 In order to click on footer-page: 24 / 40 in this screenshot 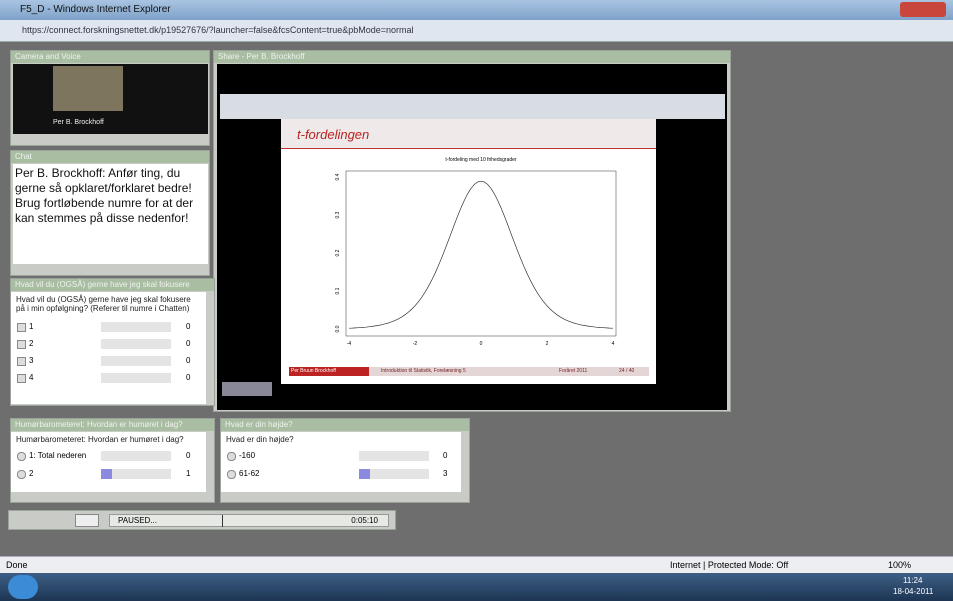, I will do `click(627, 371)`.